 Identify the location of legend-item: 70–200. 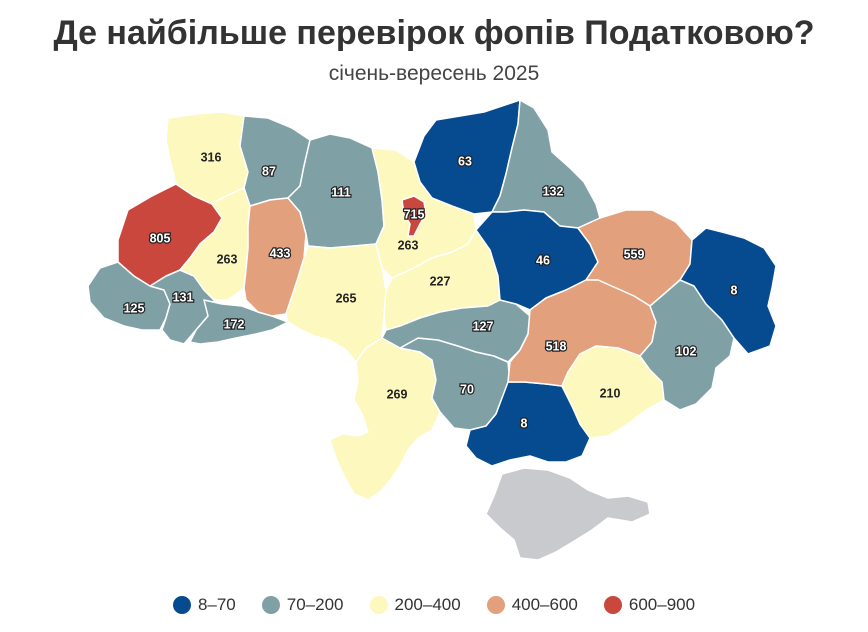
(302, 605).